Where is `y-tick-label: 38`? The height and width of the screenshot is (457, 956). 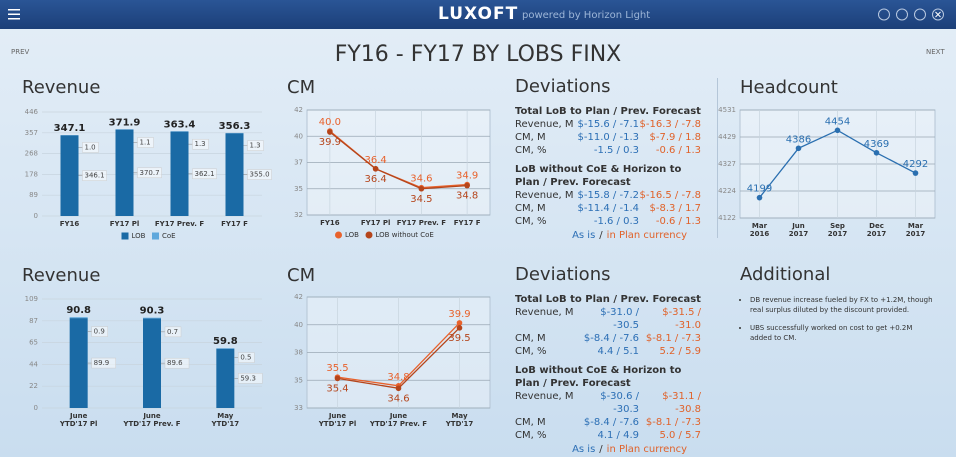
y-tick-label: 38 is located at coordinates (298, 353).